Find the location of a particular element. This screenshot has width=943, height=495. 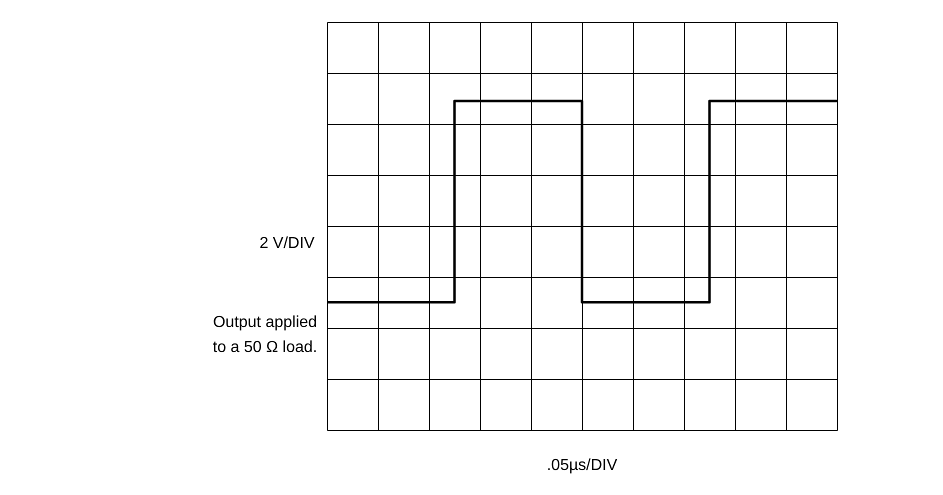

text: Output applied to a 50 Ω load. is located at coordinates (265, 335).